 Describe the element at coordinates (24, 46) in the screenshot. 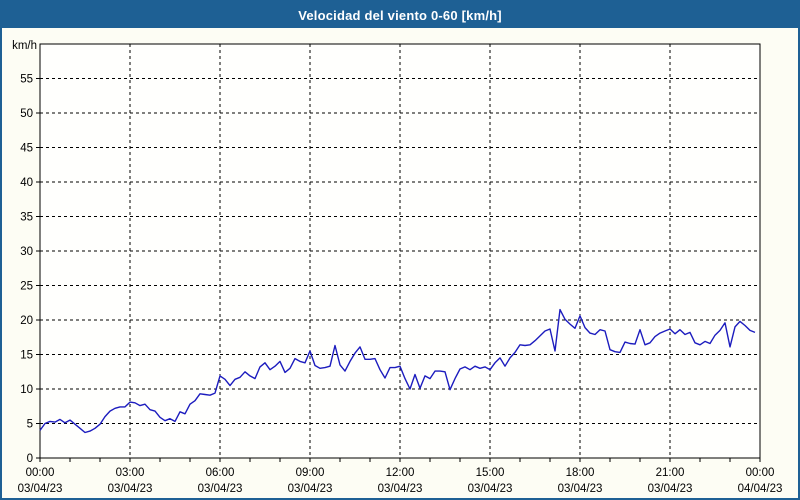

I see `y-axis-unit-label: km/h` at that location.